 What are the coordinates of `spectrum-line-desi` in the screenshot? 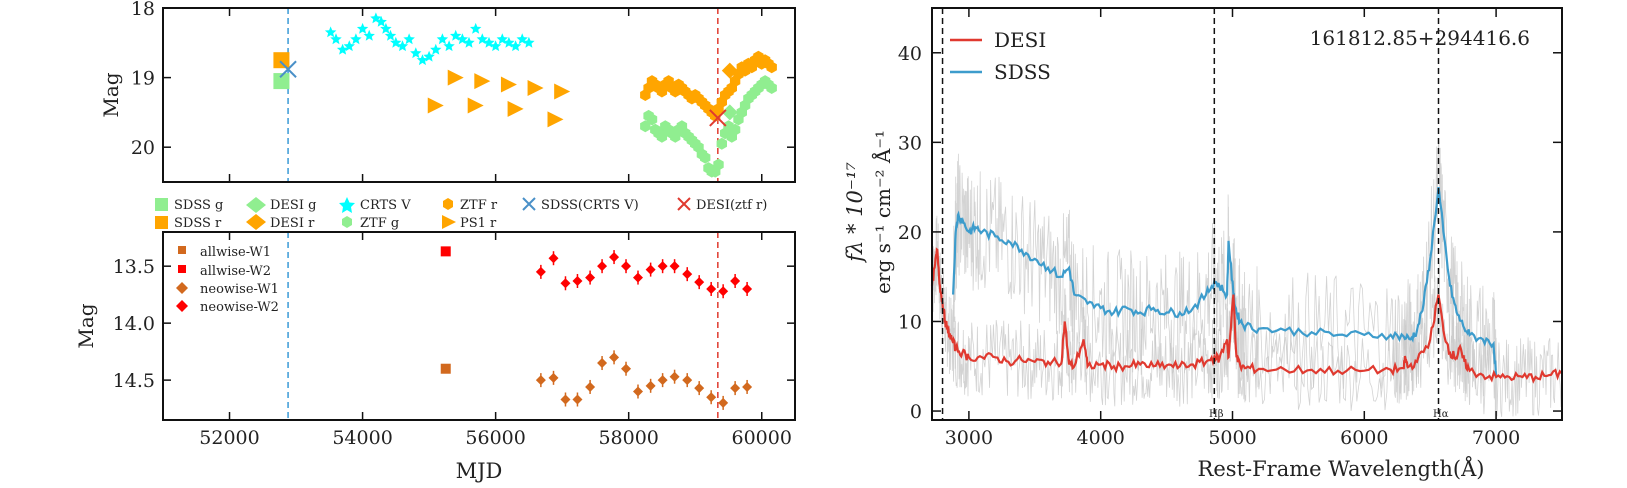 It's located at (1246, 315).